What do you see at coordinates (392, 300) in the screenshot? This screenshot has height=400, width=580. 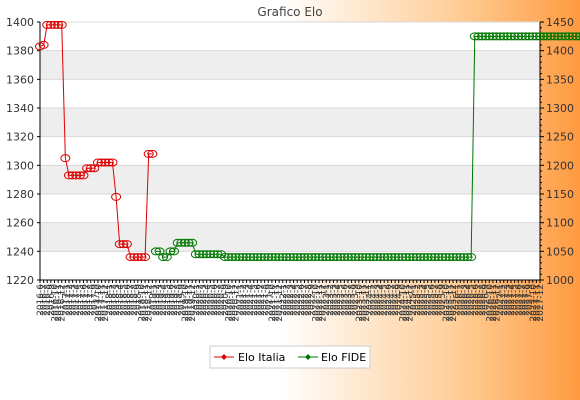 I see `x-tick-label: 2024-7` at bounding box center [392, 300].